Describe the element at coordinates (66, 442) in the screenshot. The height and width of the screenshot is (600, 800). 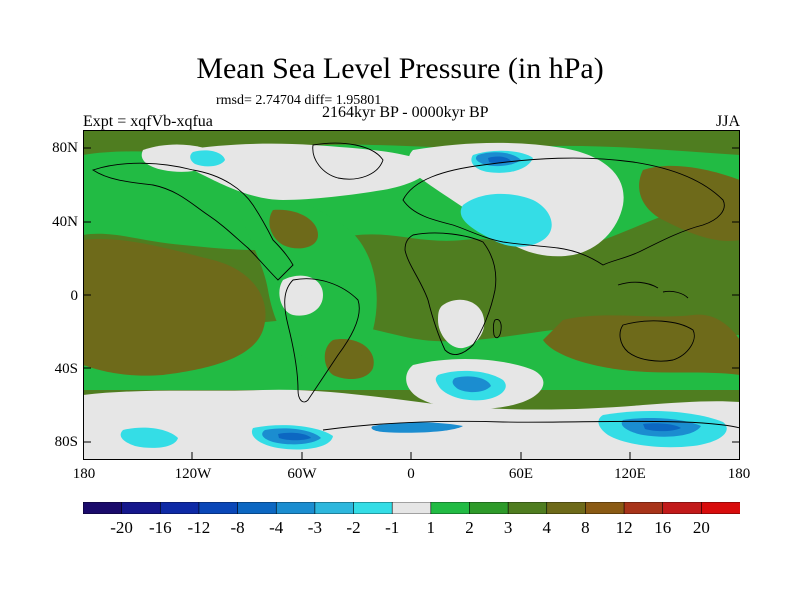
I see `lat-label: 80S` at that location.